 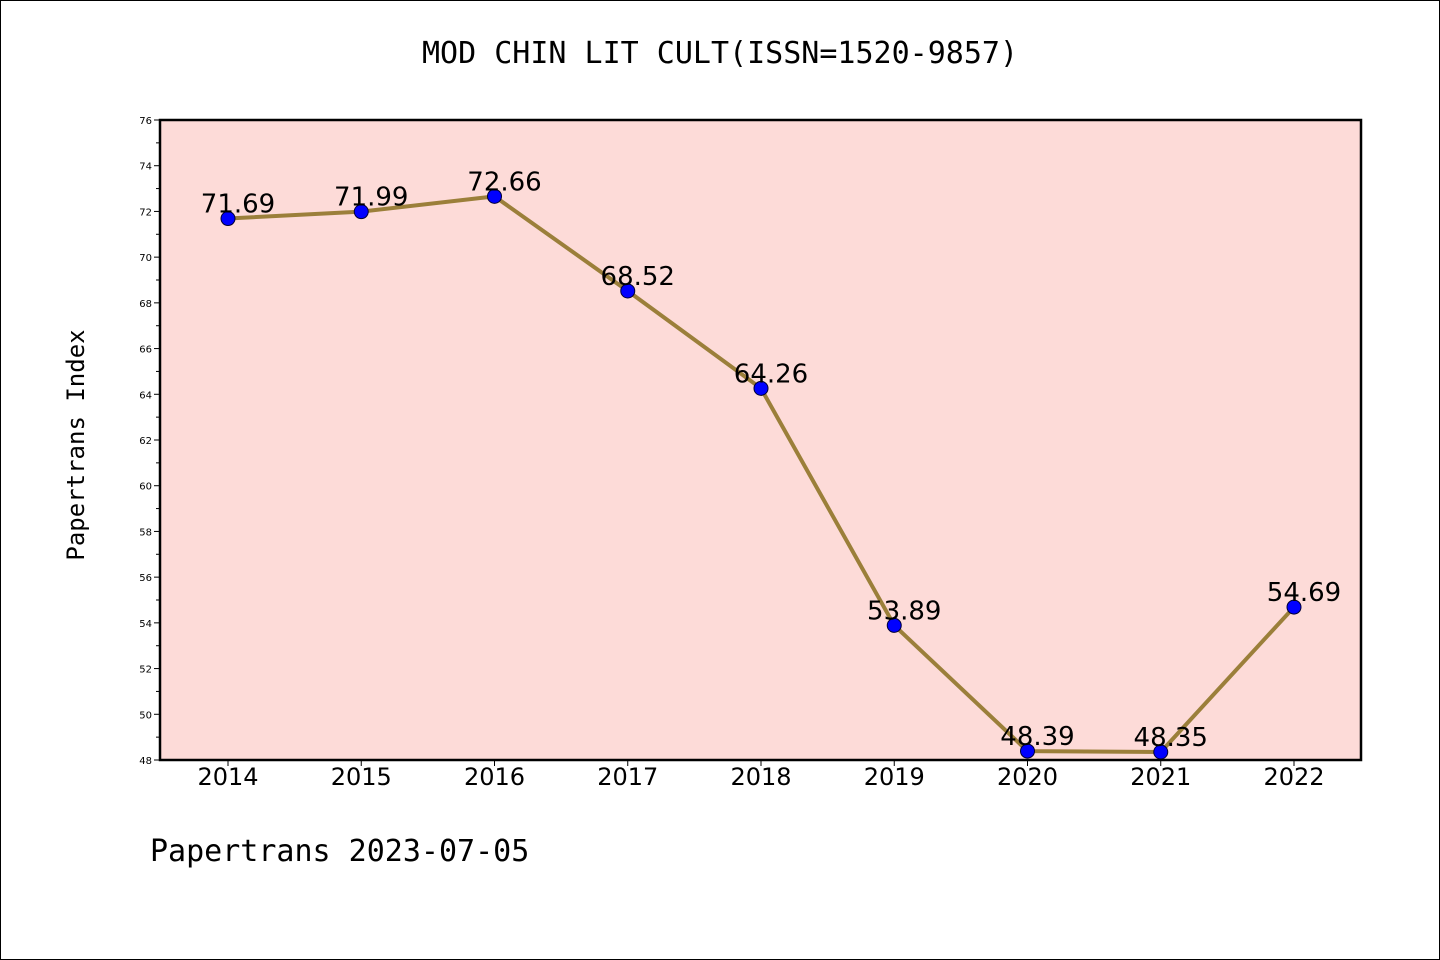 I want to click on x-tick-label: 2021, so click(x=1160, y=777).